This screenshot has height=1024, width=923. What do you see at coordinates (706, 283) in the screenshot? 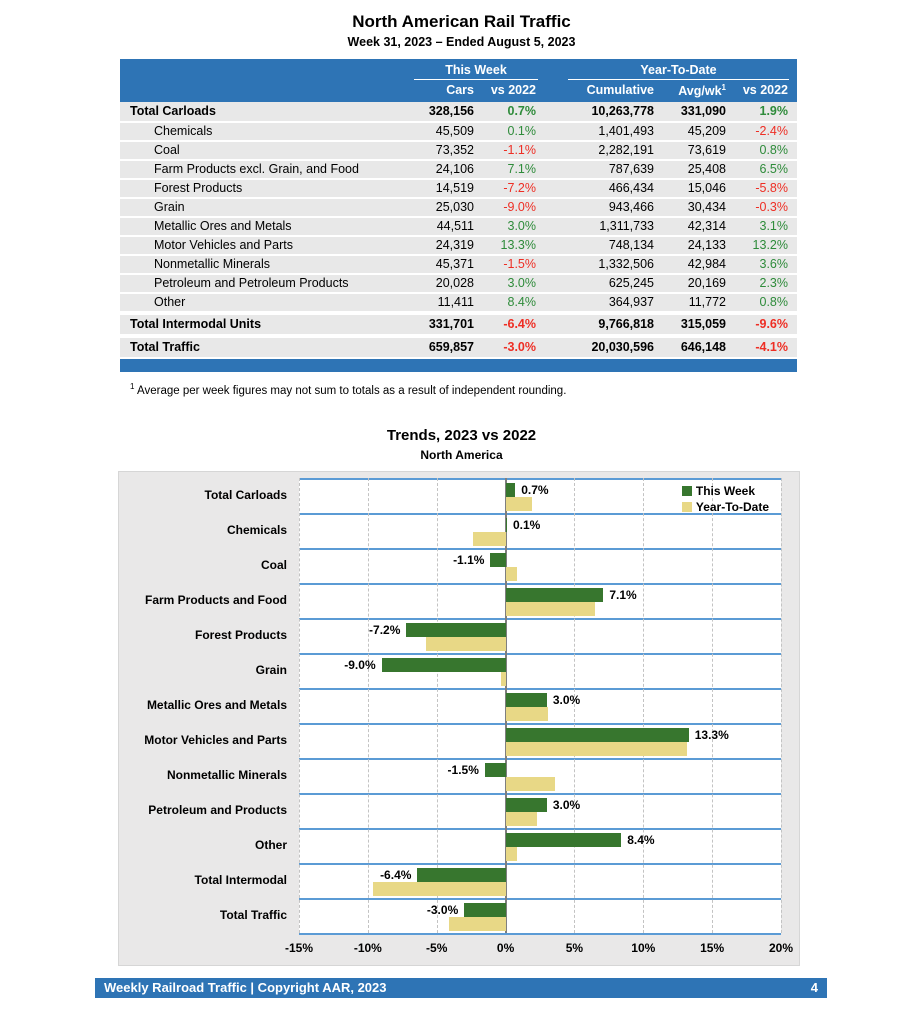
I see `avg-per-week-value: 20,169` at bounding box center [706, 283].